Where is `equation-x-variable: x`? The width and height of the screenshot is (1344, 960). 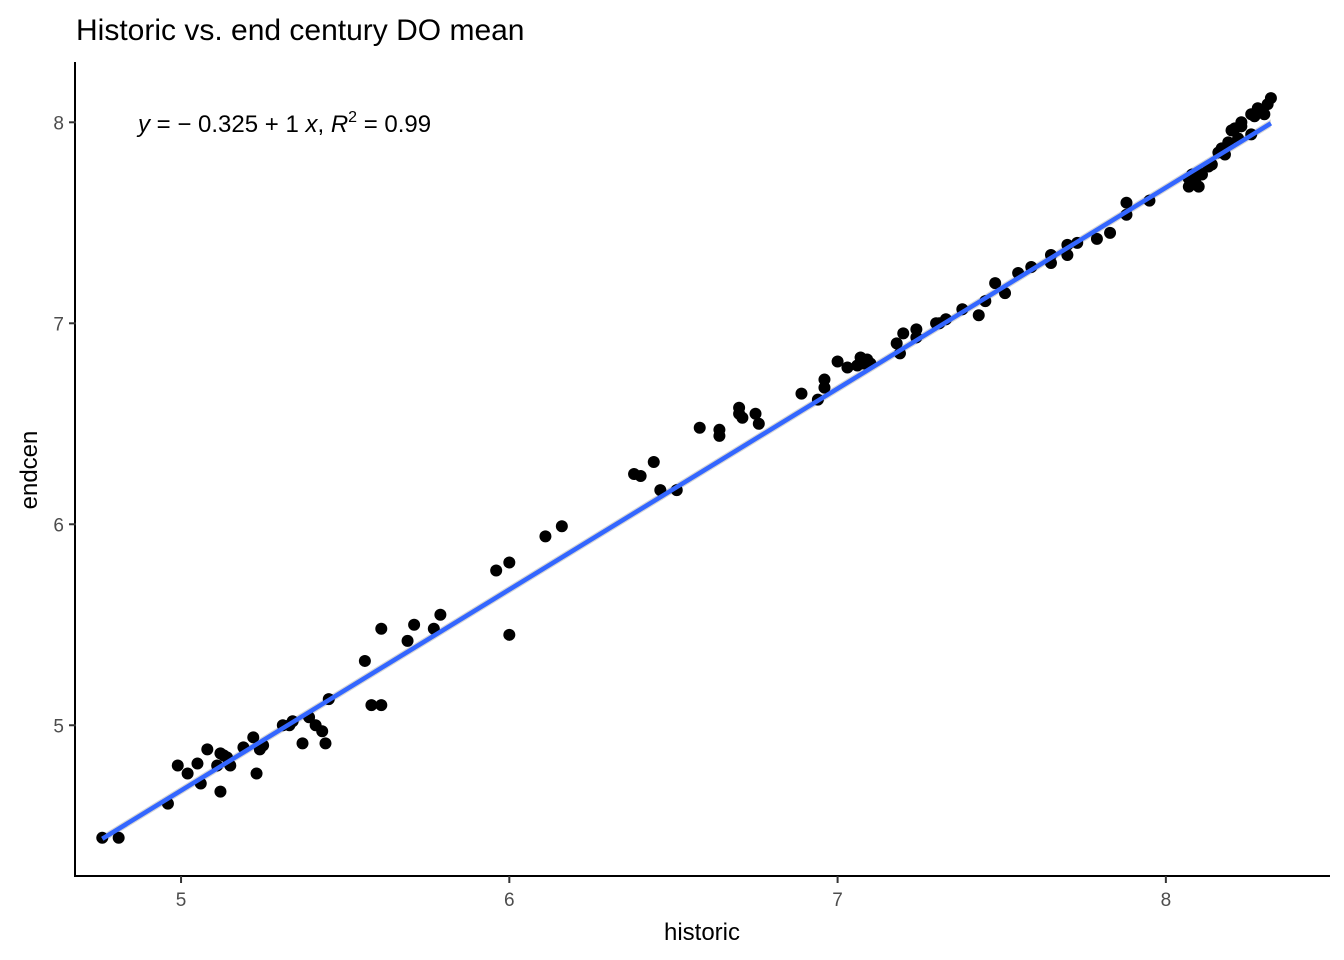
equation-x-variable: x is located at coordinates (311, 124).